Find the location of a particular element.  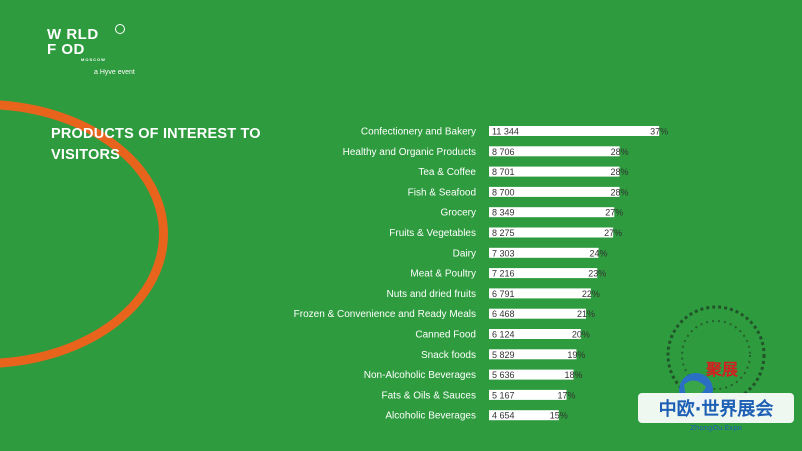

value-label: 5 636 is located at coordinates (503, 375).